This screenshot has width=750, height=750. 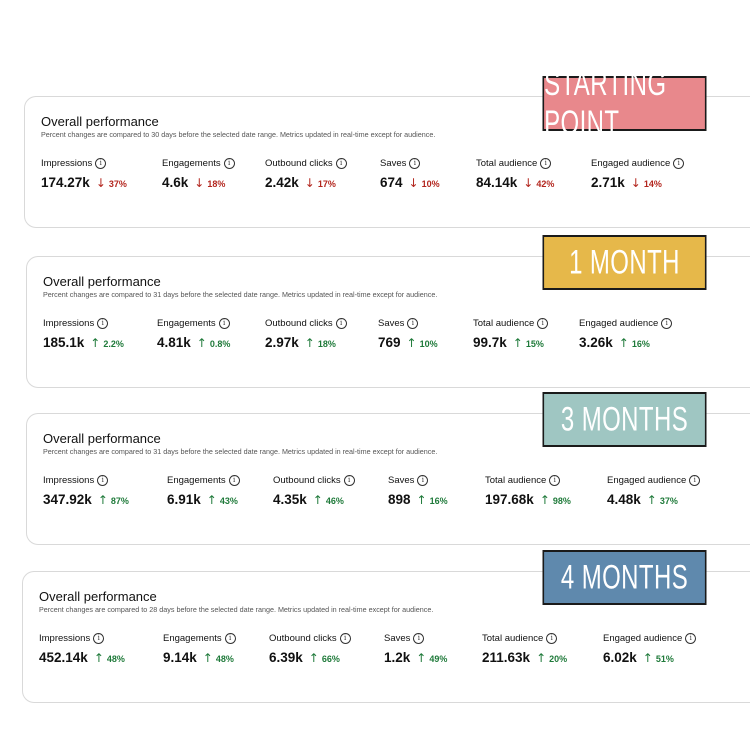 What do you see at coordinates (299, 163) in the screenshot?
I see `metric-label: Outbound clicks` at bounding box center [299, 163].